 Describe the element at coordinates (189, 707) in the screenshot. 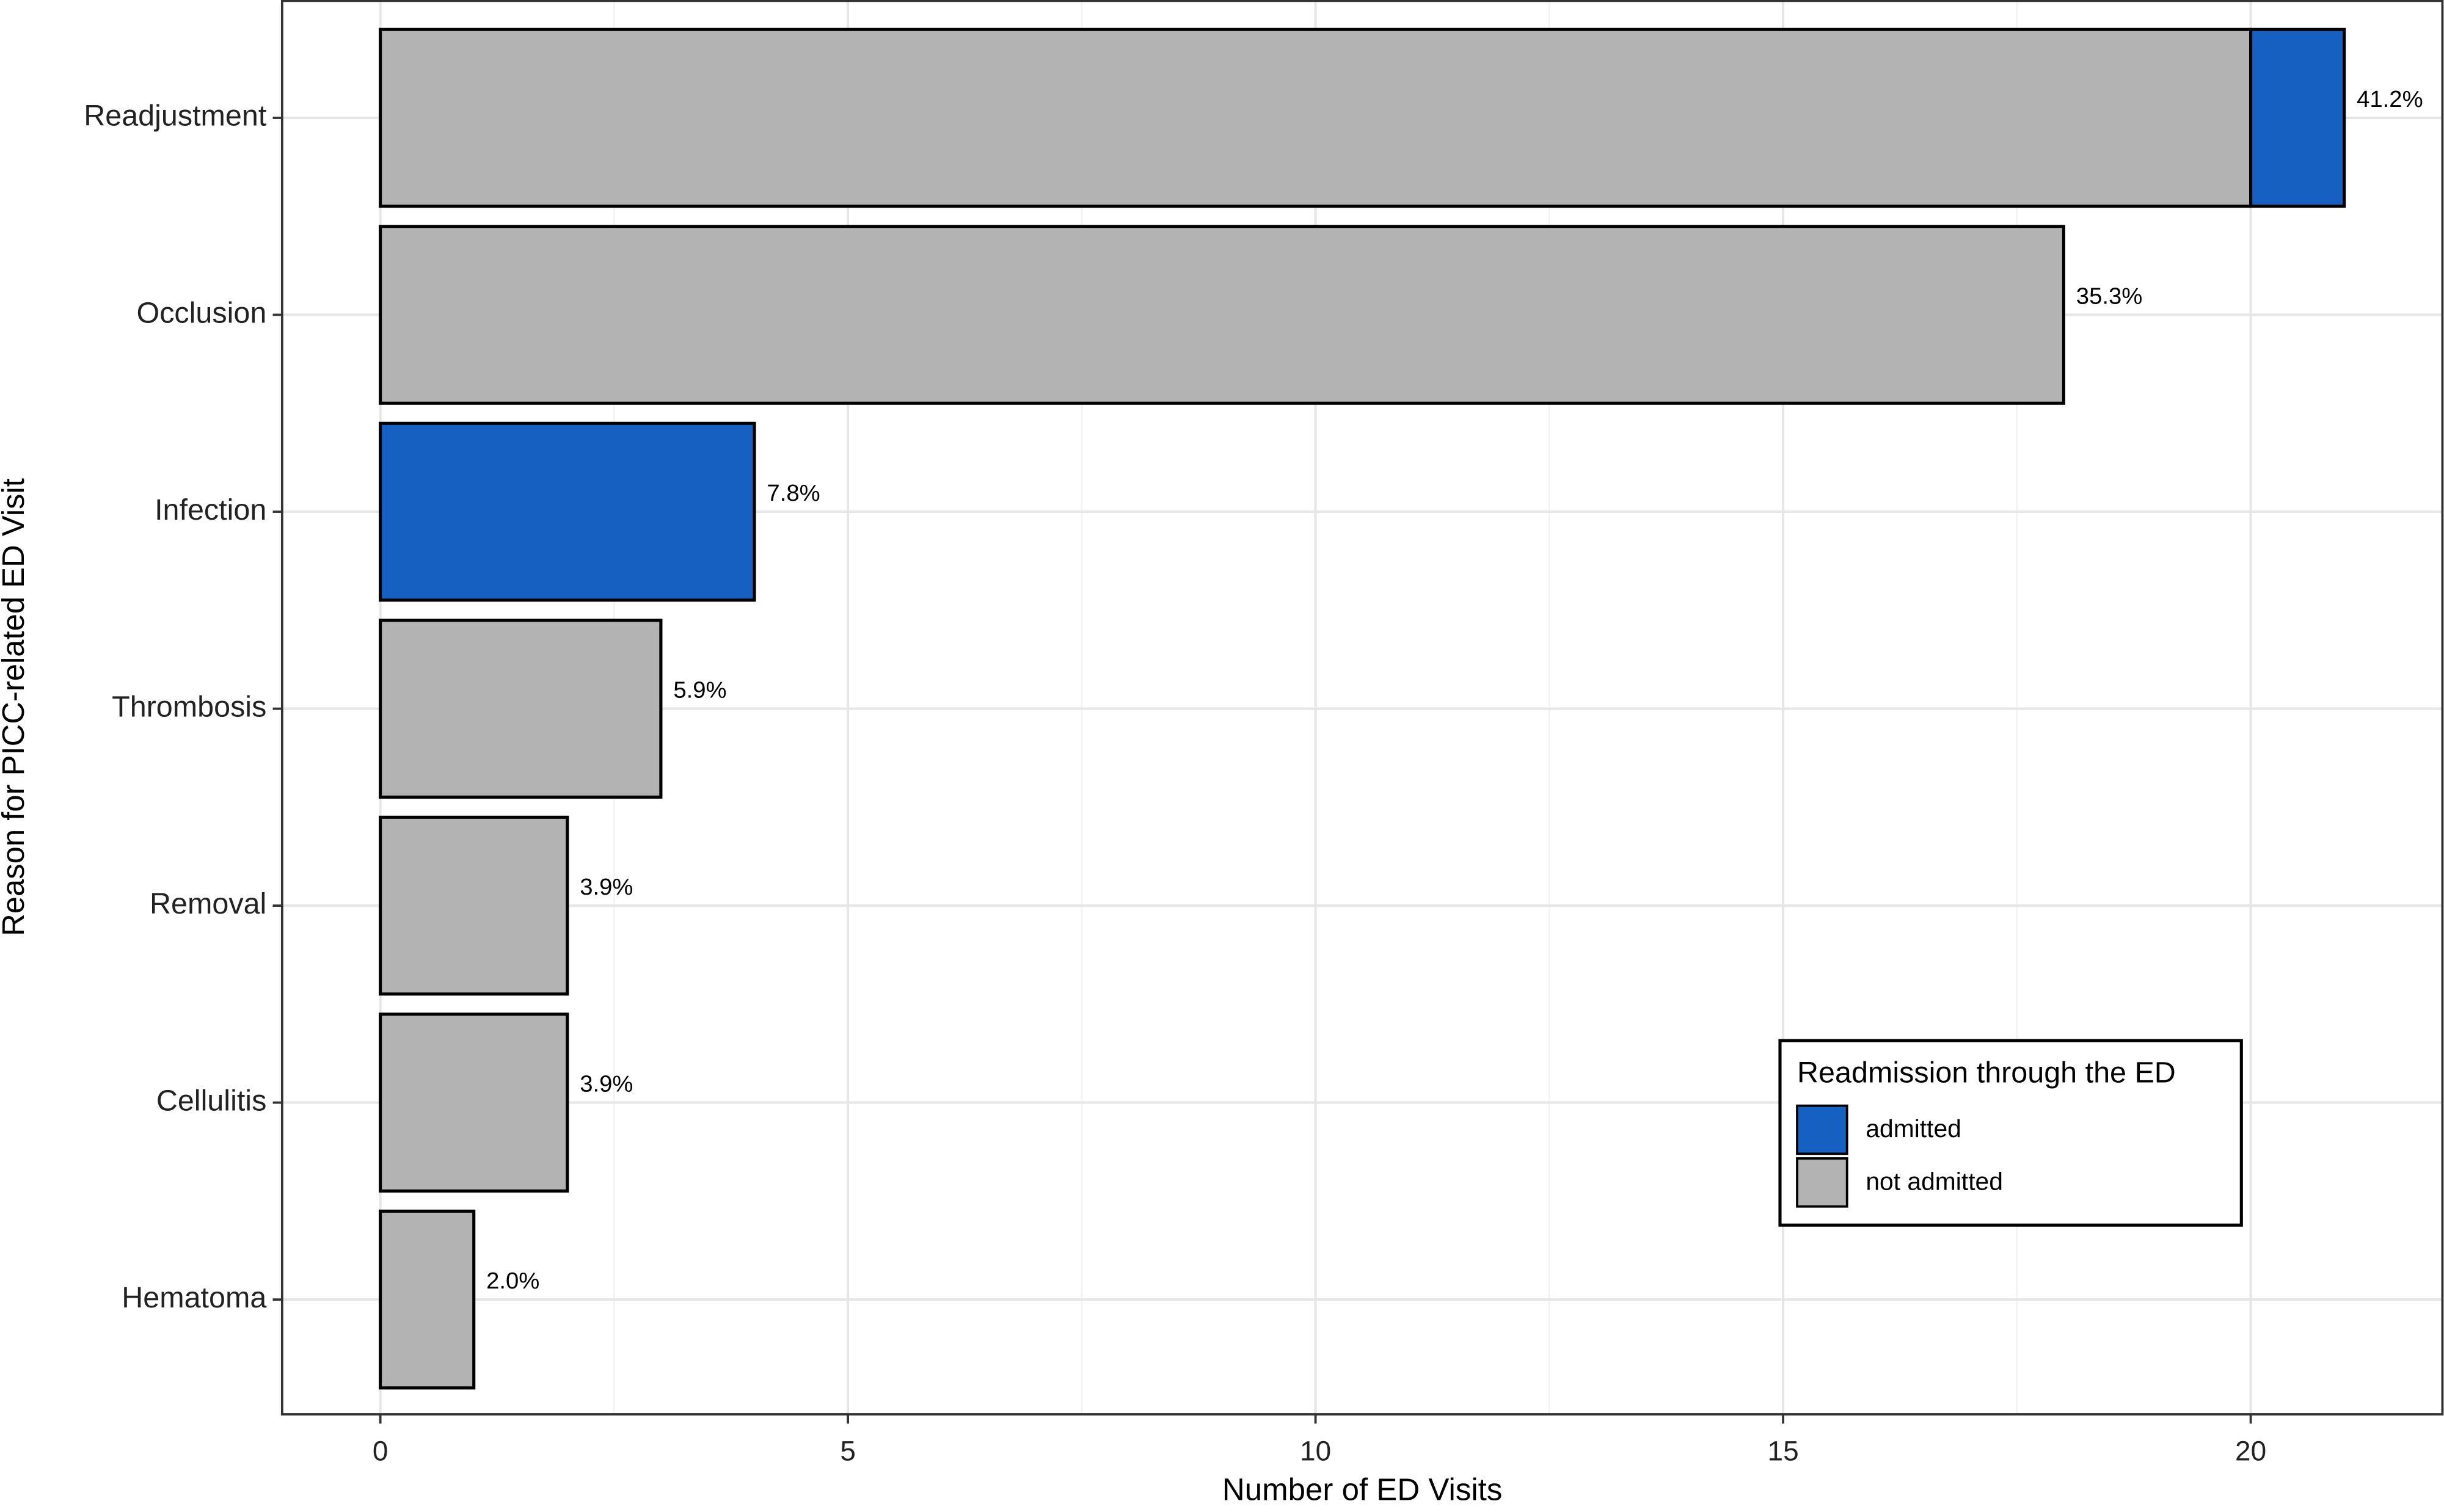

I see `y-tick-label: Thrombosis` at that location.